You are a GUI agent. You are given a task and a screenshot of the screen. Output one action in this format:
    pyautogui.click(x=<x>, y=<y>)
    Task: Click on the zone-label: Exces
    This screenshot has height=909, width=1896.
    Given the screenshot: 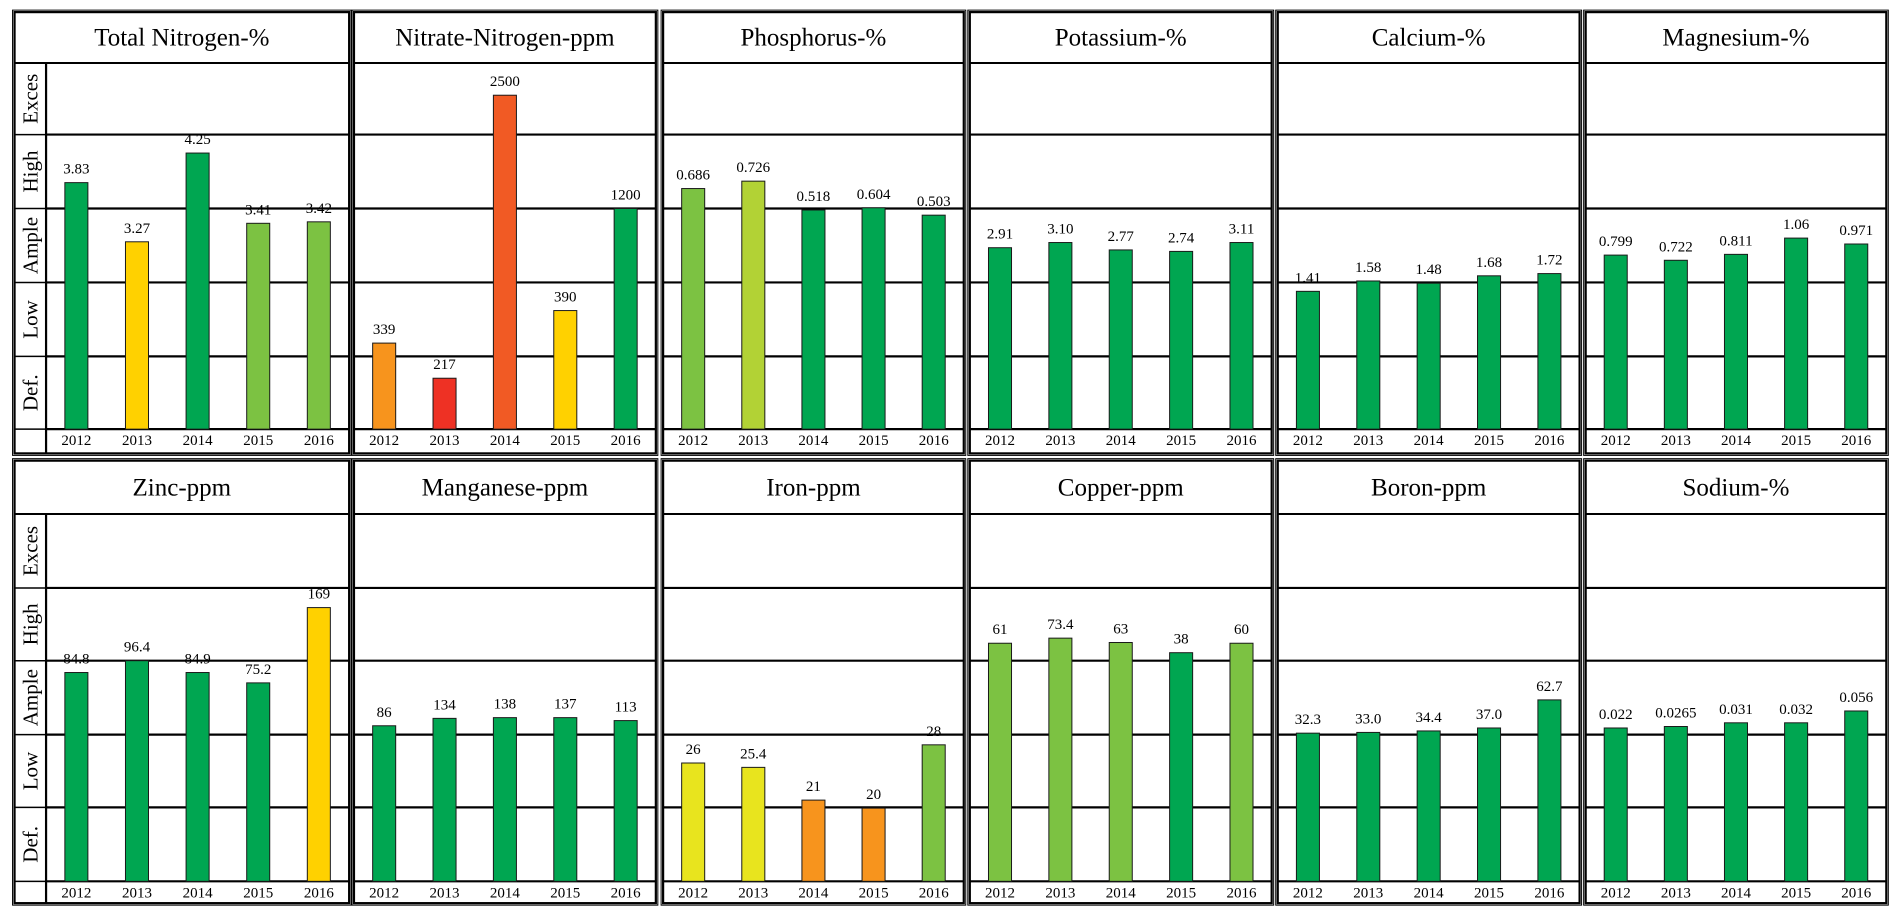 What is the action you would take?
    pyautogui.click(x=30, y=99)
    